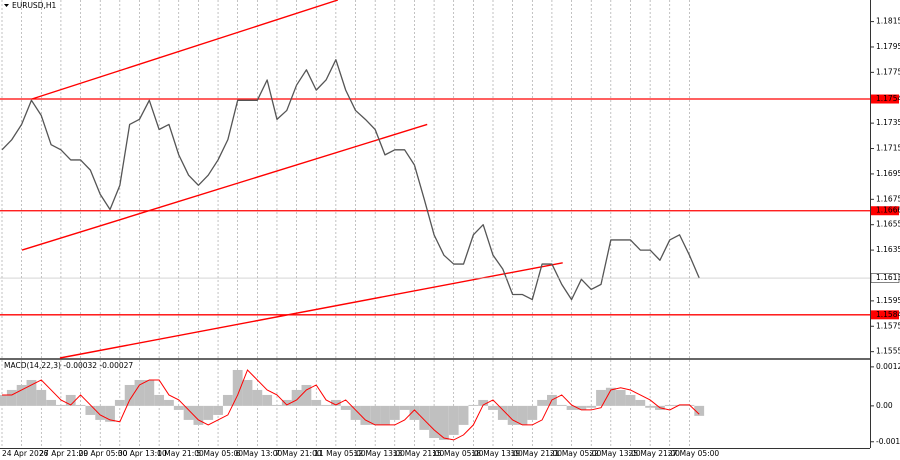 The height and width of the screenshot is (460, 900). What do you see at coordinates (884, 405) in the screenshot?
I see `y-tick-label: 0.00` at bounding box center [884, 405].